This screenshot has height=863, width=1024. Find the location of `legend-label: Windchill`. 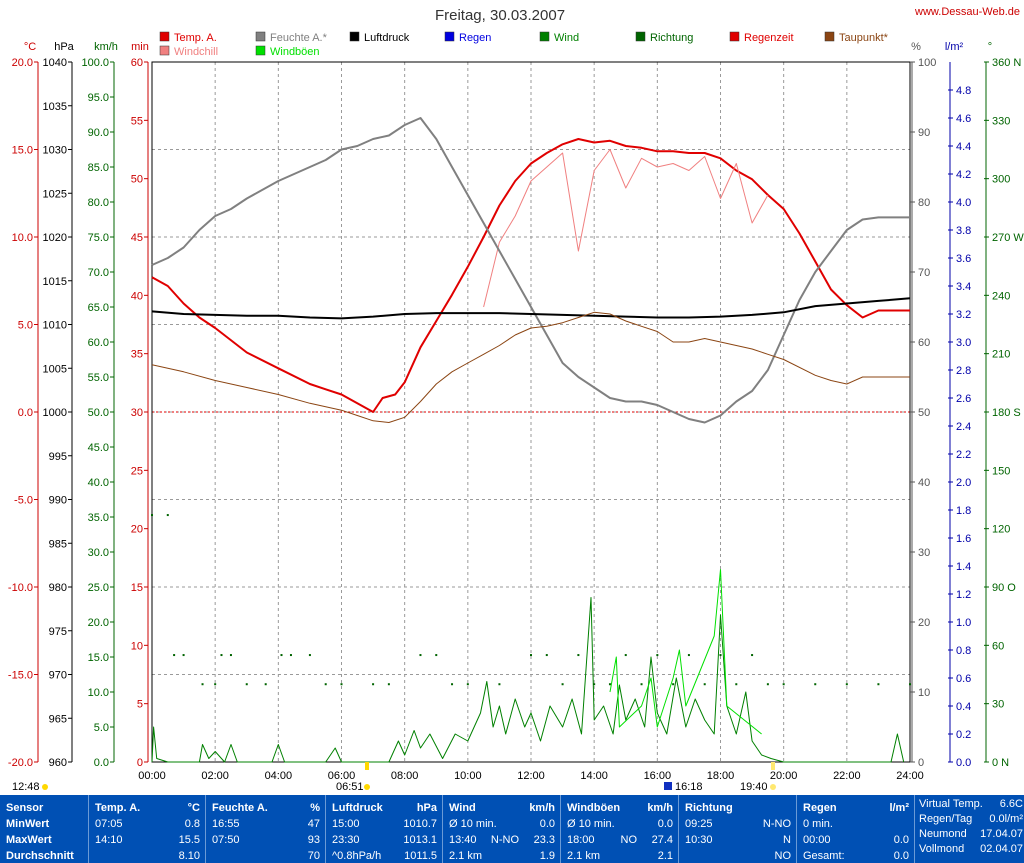

legend-label: Windchill is located at coordinates (196, 52).